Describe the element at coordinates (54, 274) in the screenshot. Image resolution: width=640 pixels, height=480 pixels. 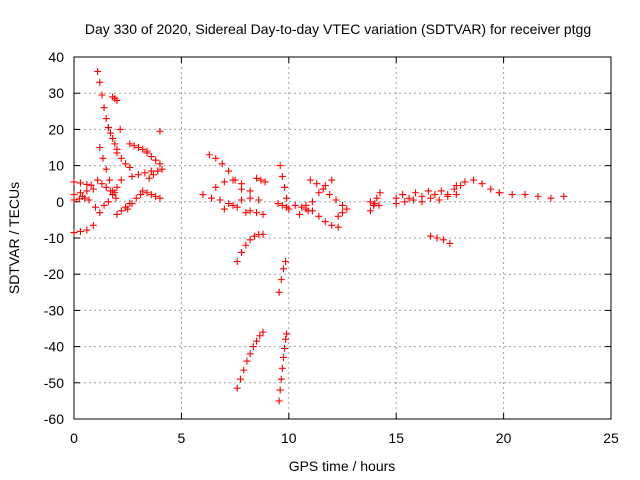
I see `y-tick-label: -20` at that location.